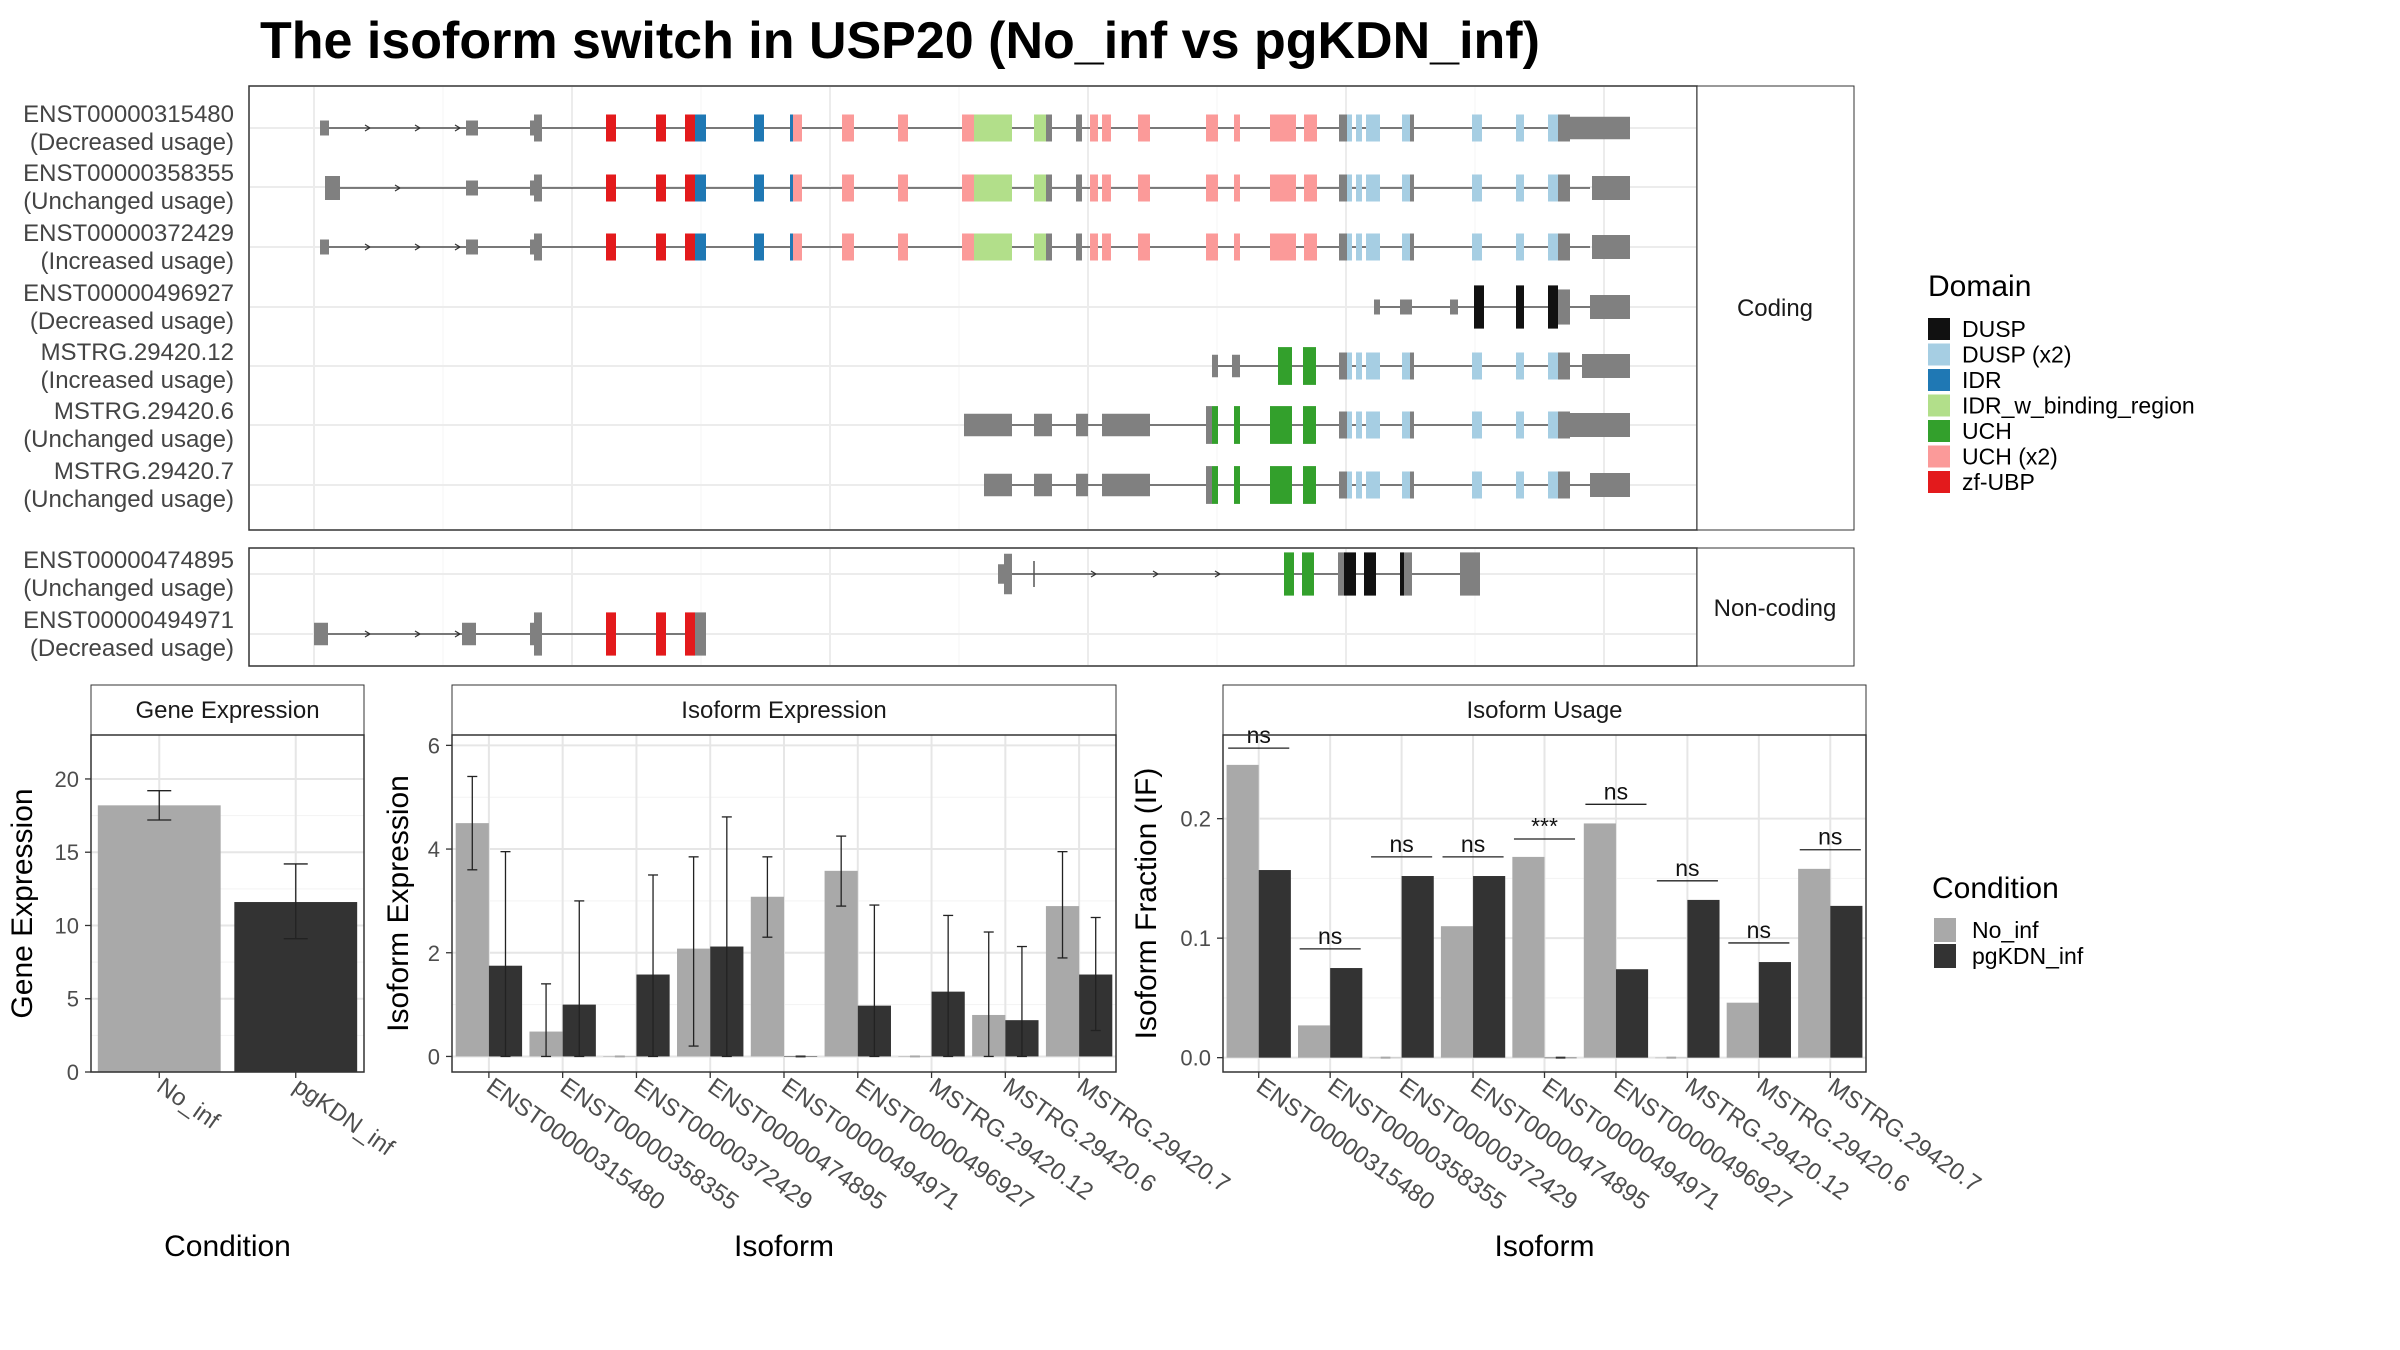 This screenshot has height=1350, width=2400. What do you see at coordinates (784, 710) in the screenshot?
I see `panel-strip` at bounding box center [784, 710].